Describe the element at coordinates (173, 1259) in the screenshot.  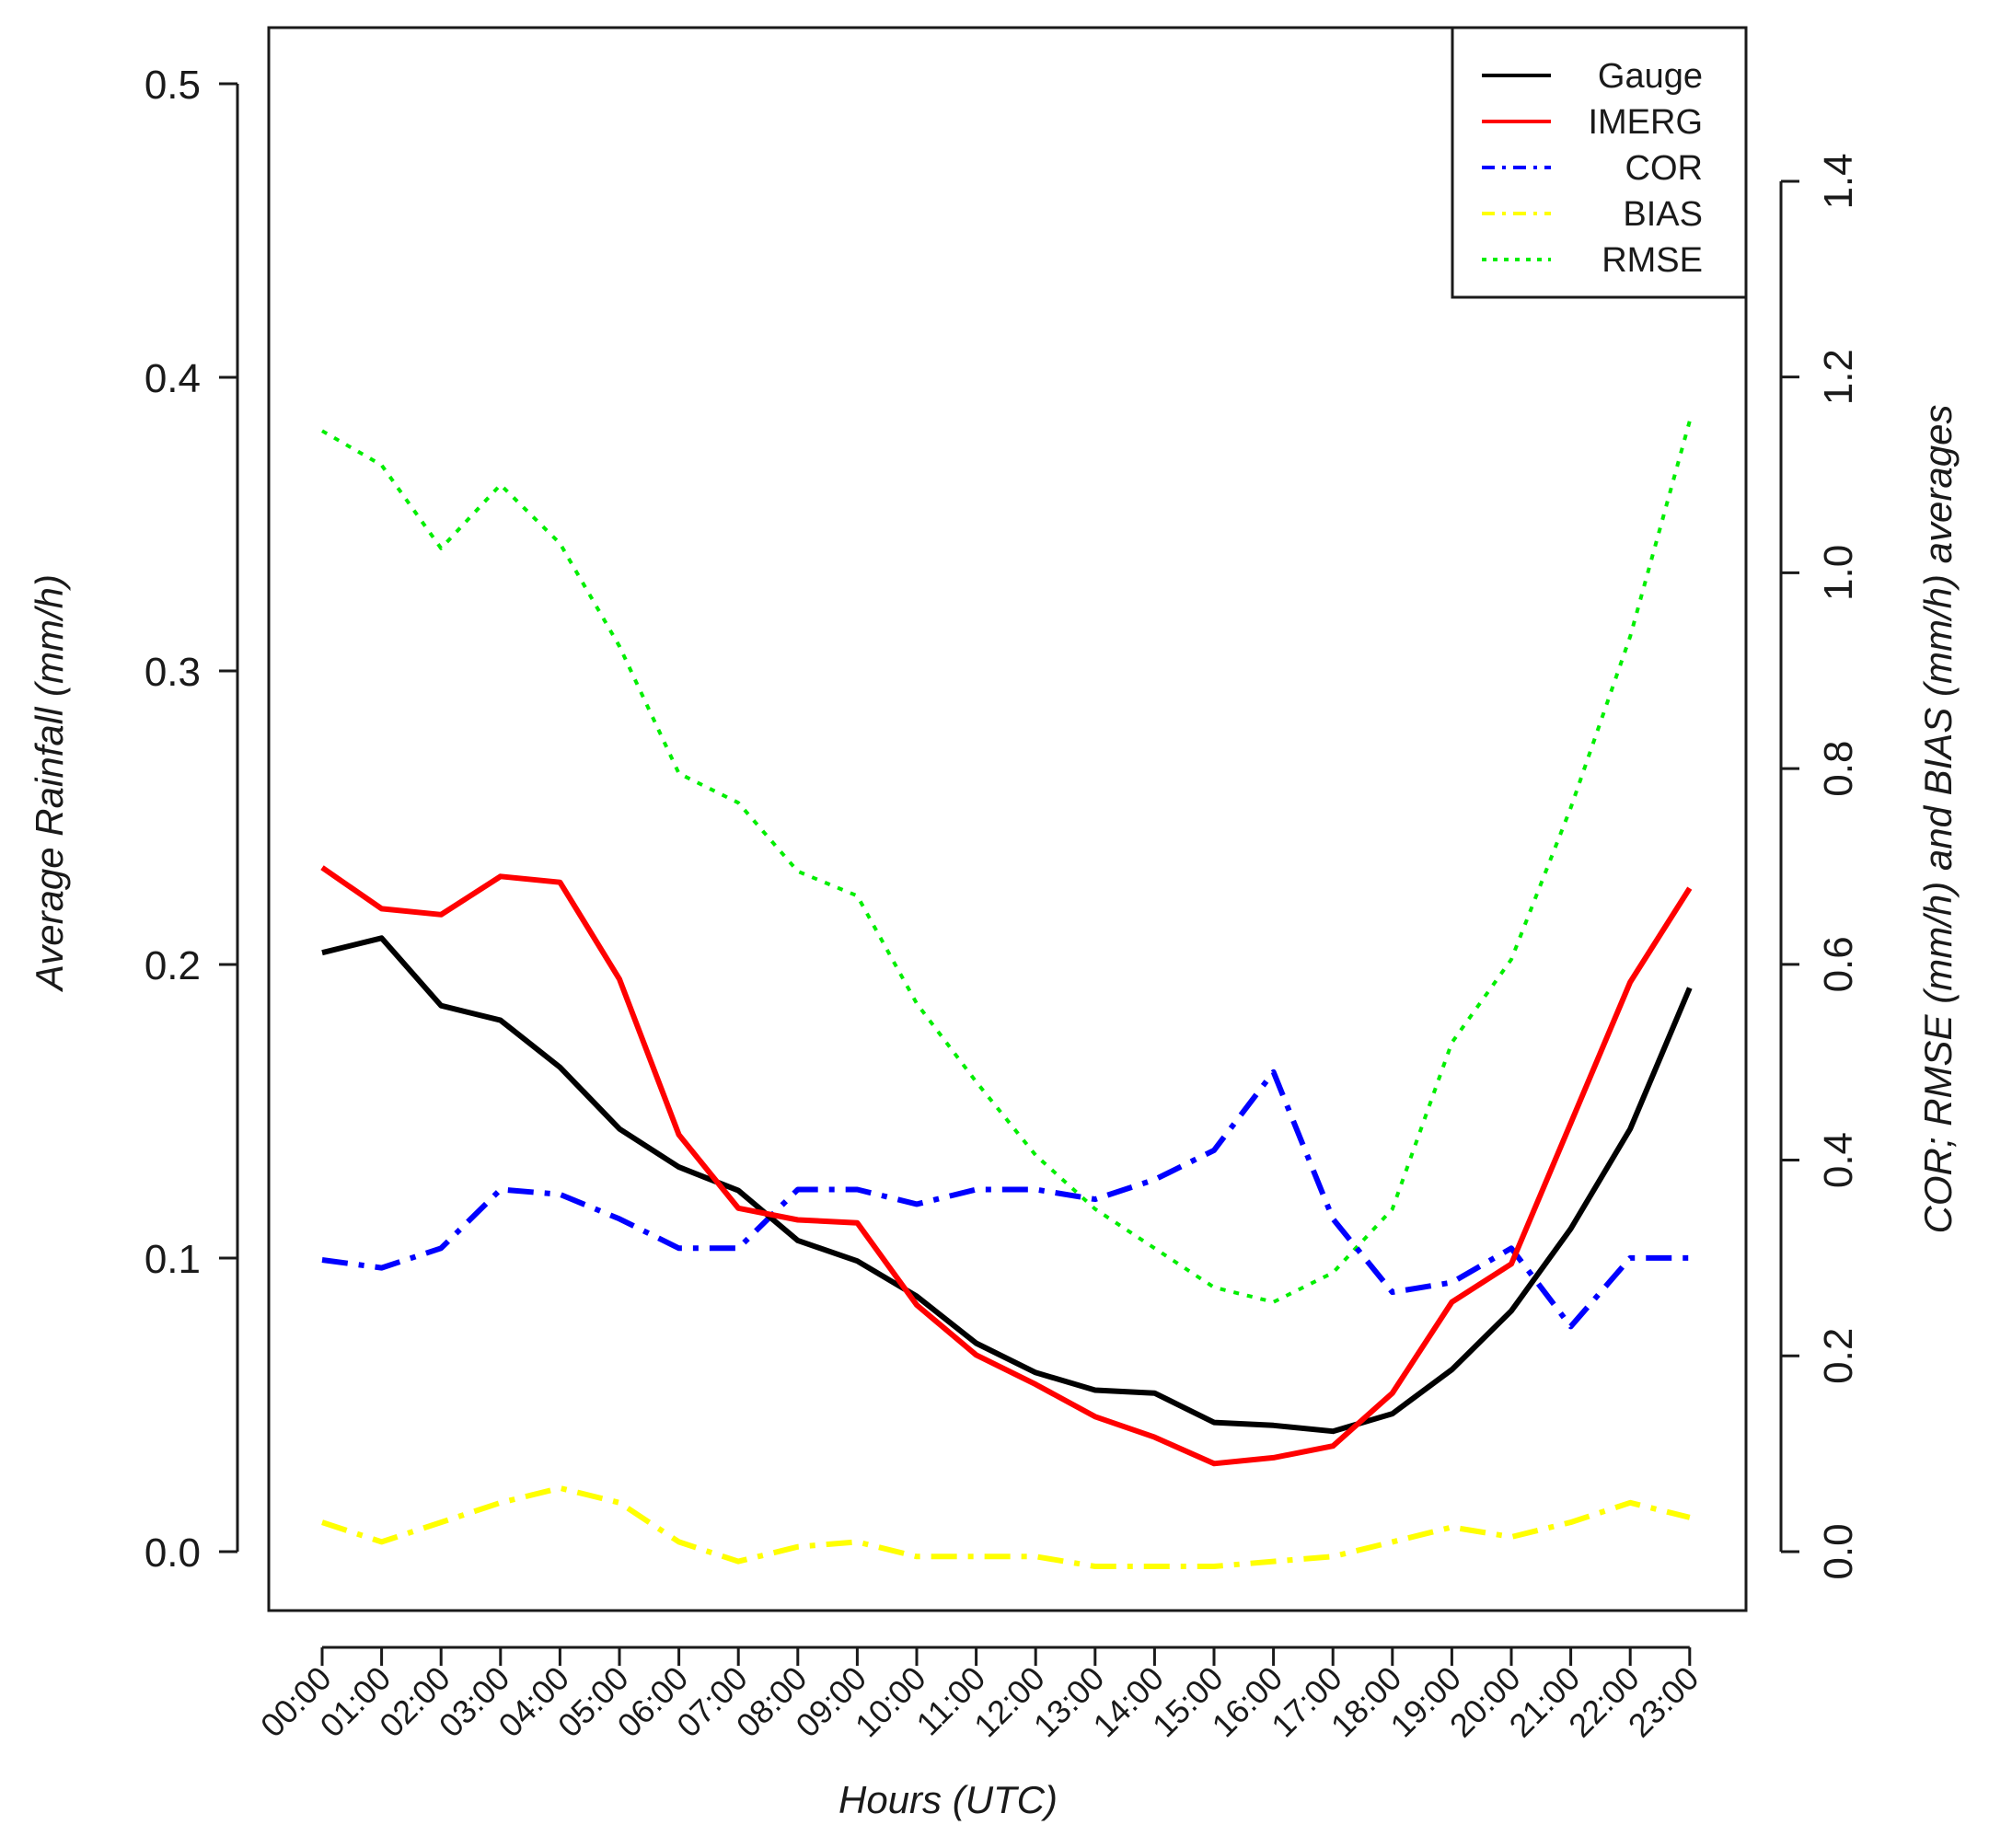
I see `left-tick-label: 0.1` at that location.